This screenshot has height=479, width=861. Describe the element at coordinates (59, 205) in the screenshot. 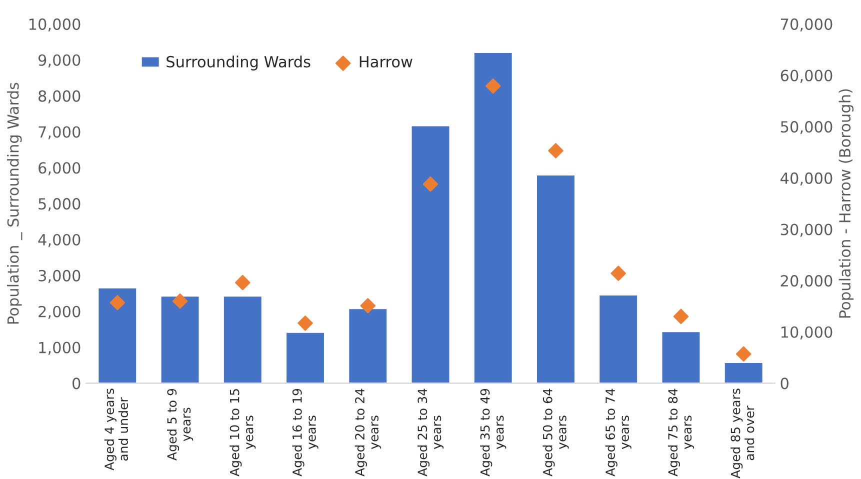

I see `y-tick-label: 5,000` at that location.